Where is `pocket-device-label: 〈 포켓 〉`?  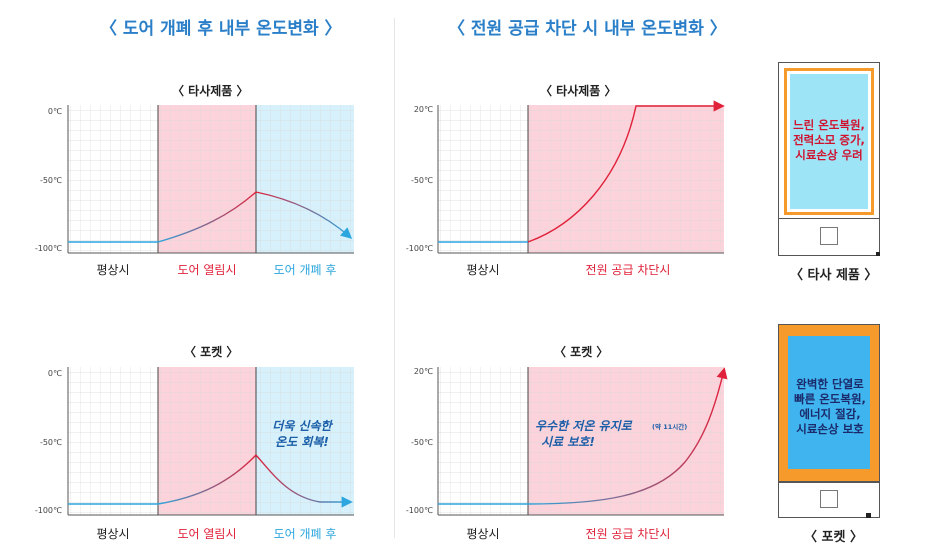 pocket-device-label: 〈 포켓 〉 is located at coordinates (833, 537).